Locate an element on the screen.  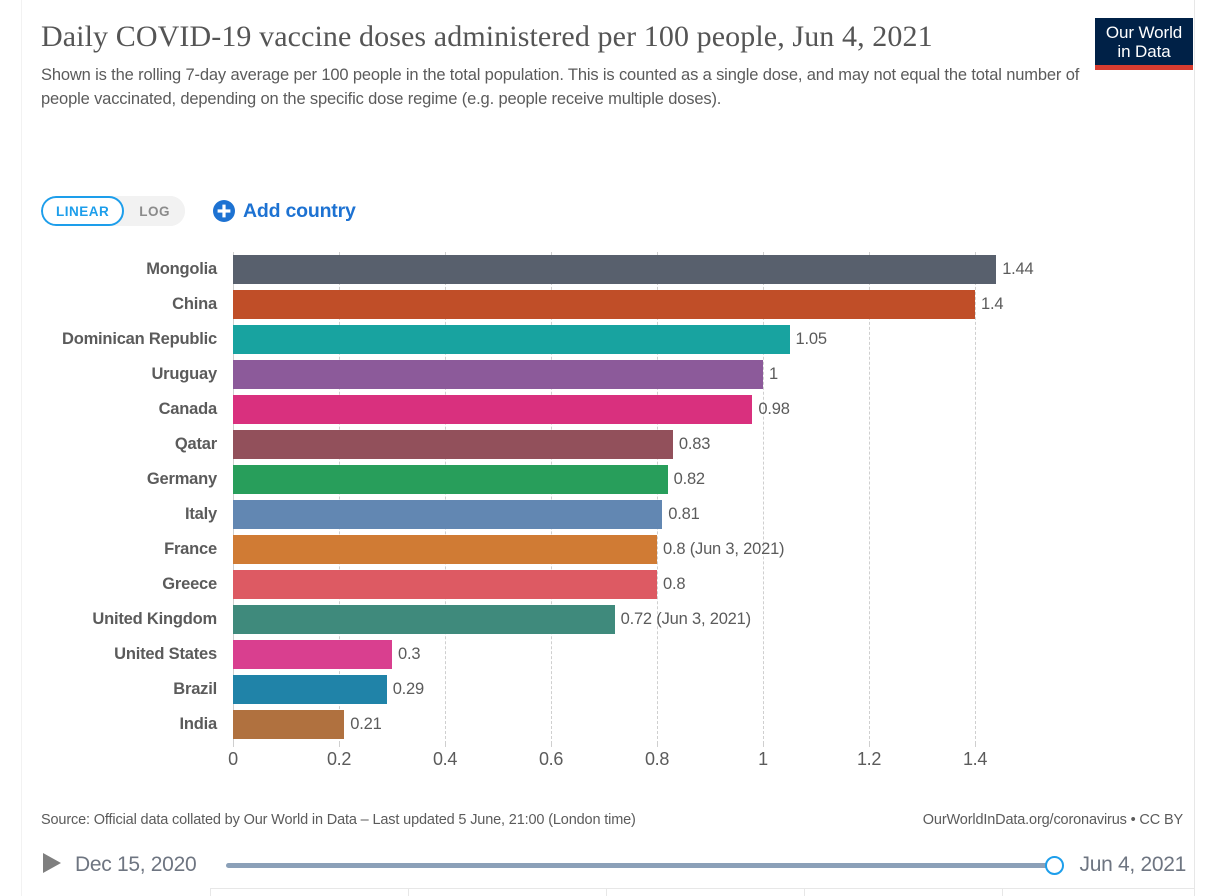
bar-container: 1.05 is located at coordinates (530, 339).